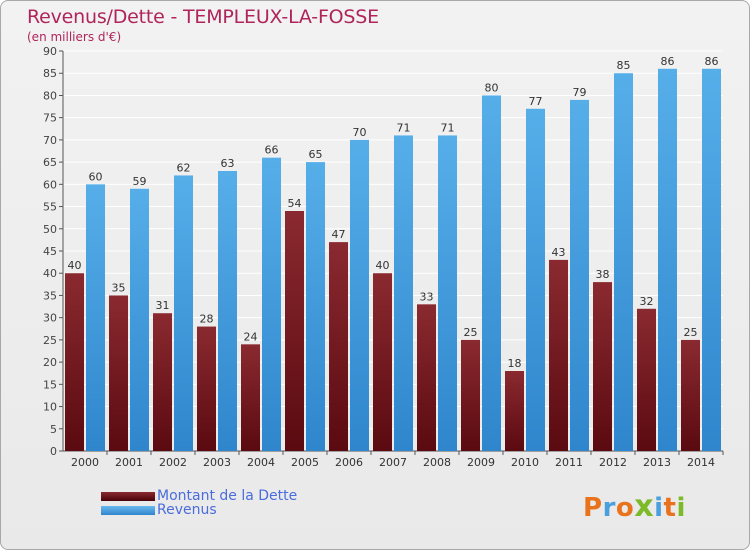 Image resolution: width=750 pixels, height=550 pixels. What do you see at coordinates (559, 252) in the screenshot?
I see `data-label-dette: 43` at bounding box center [559, 252].